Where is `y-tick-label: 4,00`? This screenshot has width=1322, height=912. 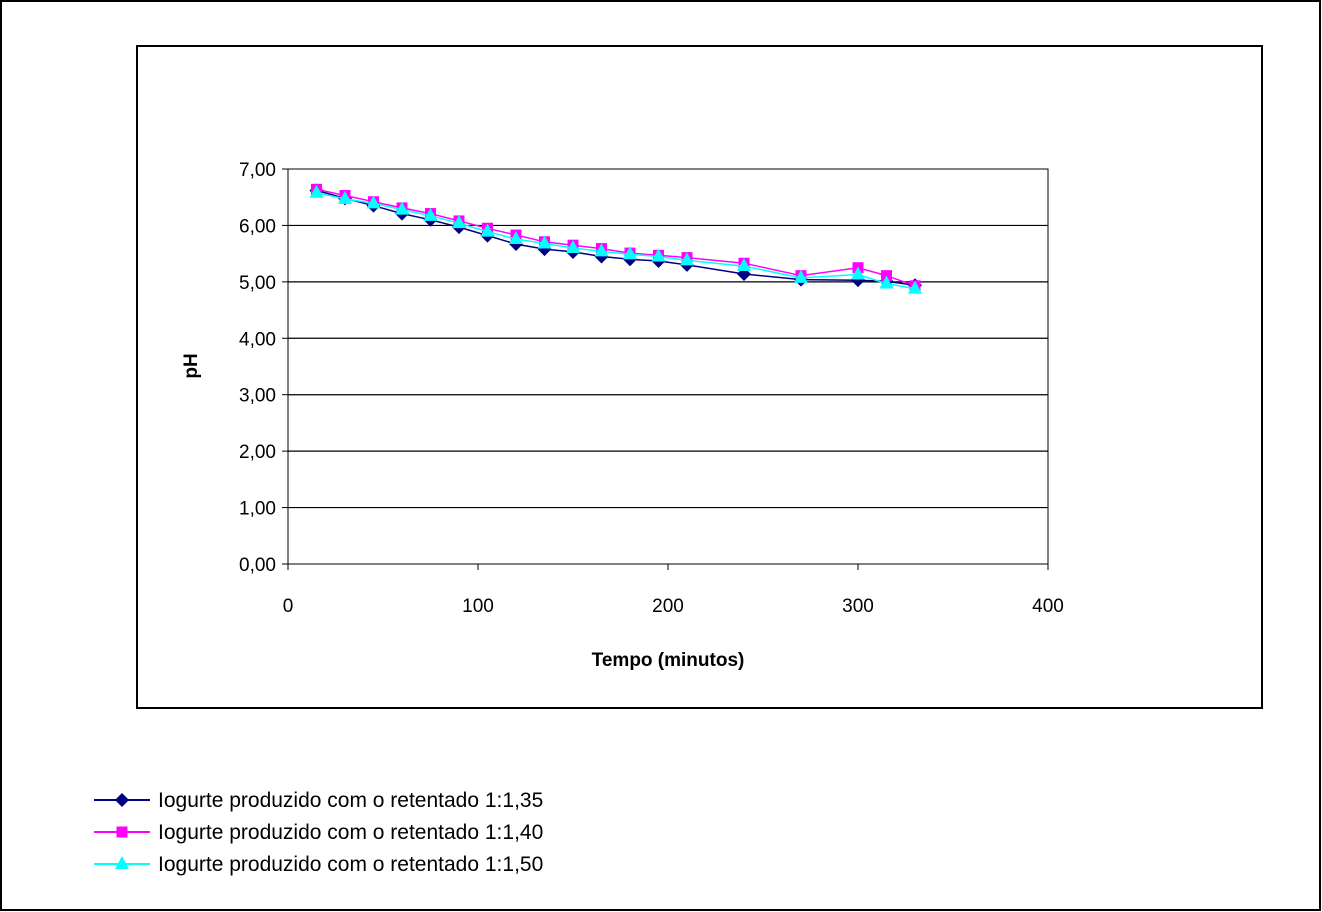 y-tick-label: 4,00 is located at coordinates (257, 339).